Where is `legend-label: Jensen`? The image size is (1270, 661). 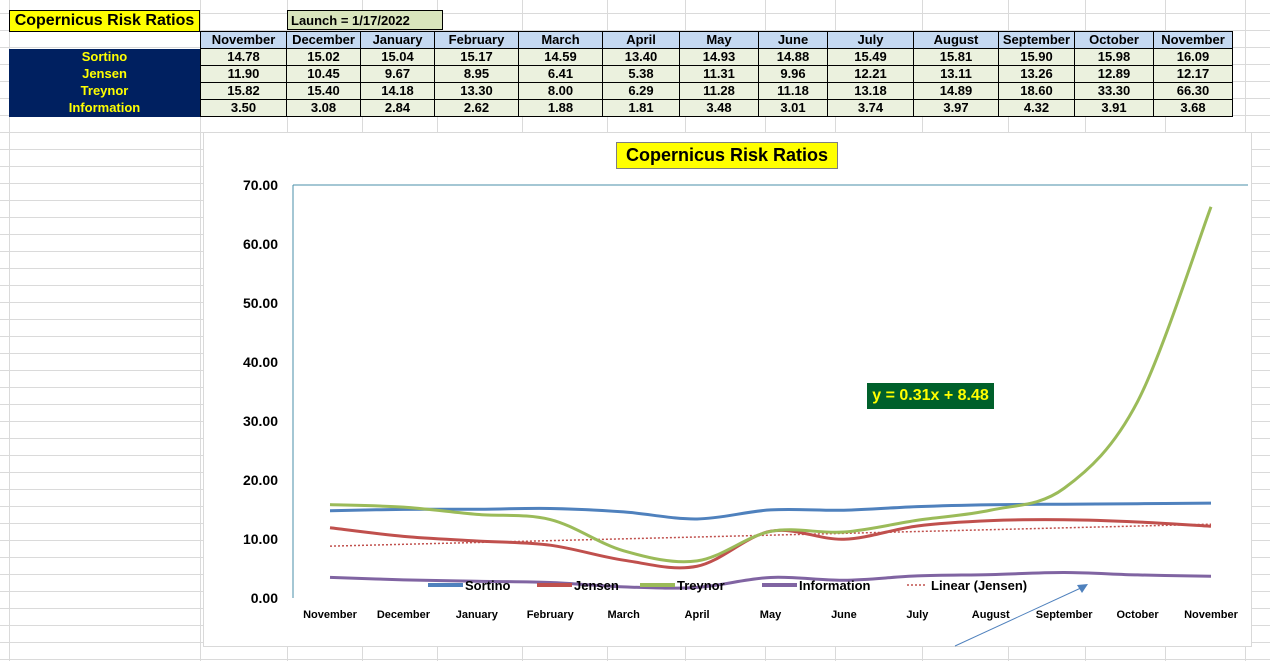 legend-label: Jensen is located at coordinates (596, 585).